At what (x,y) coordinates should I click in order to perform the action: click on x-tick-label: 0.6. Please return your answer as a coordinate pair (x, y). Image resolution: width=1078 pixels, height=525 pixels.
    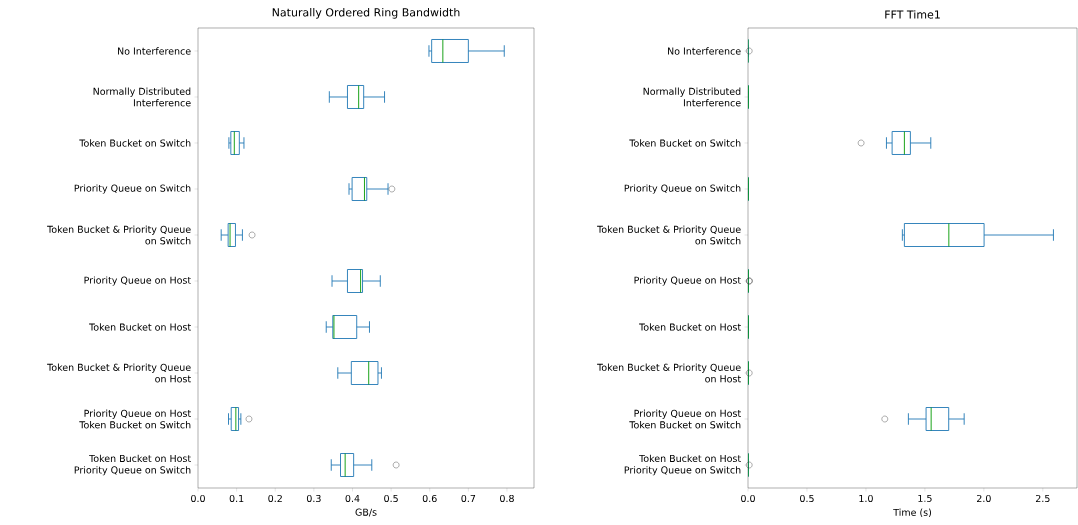
    Looking at the image, I should click on (429, 498).